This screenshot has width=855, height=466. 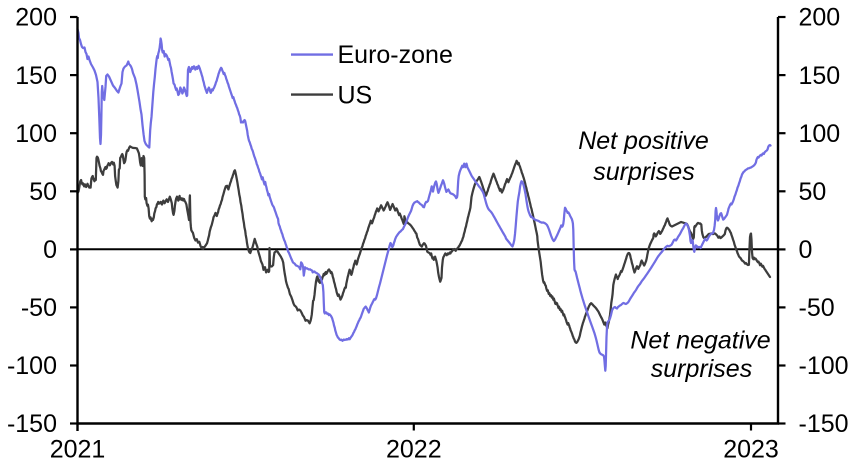 I want to click on svg-text: 2022, so click(x=414, y=450).